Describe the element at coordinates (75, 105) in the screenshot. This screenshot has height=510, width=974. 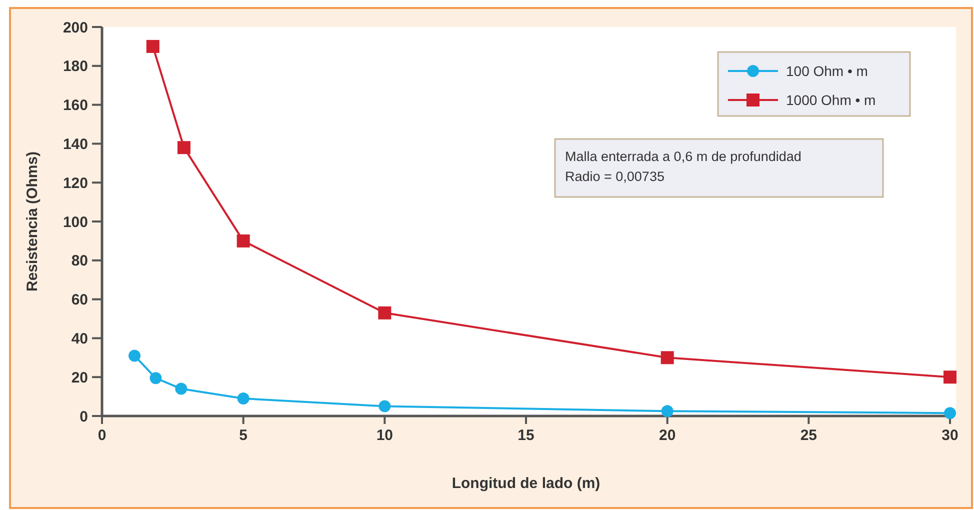
I see `y-tick-label: 160` at that location.